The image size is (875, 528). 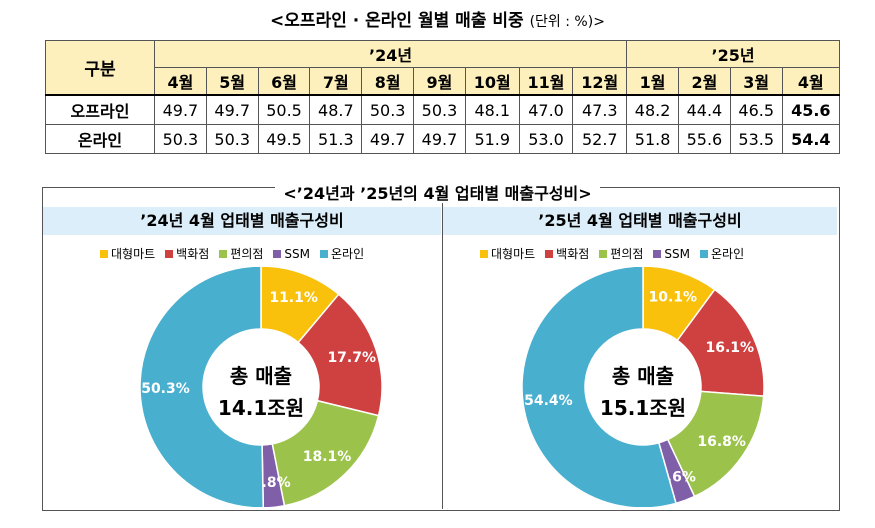 What do you see at coordinates (756, 139) in the screenshot?
I see `table-cell: 53.5` at bounding box center [756, 139].